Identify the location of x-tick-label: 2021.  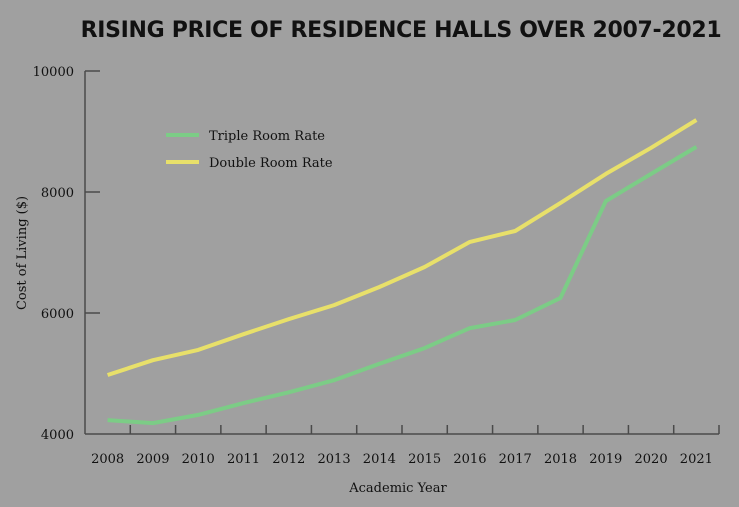
(696, 459).